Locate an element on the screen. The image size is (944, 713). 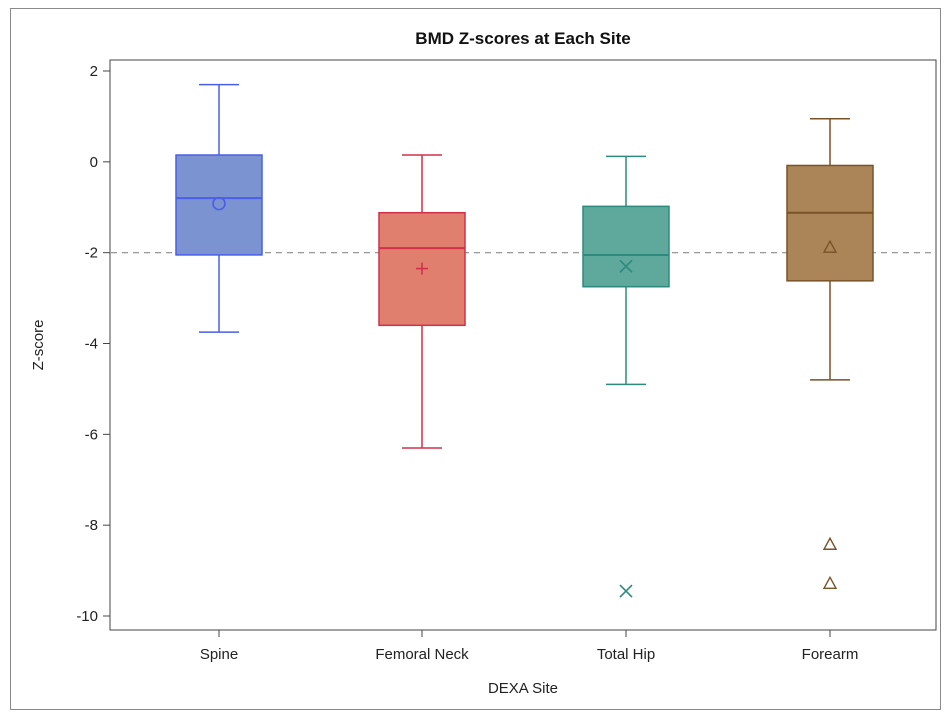
x-tick-label: Femoral Neck is located at coordinates (422, 654).